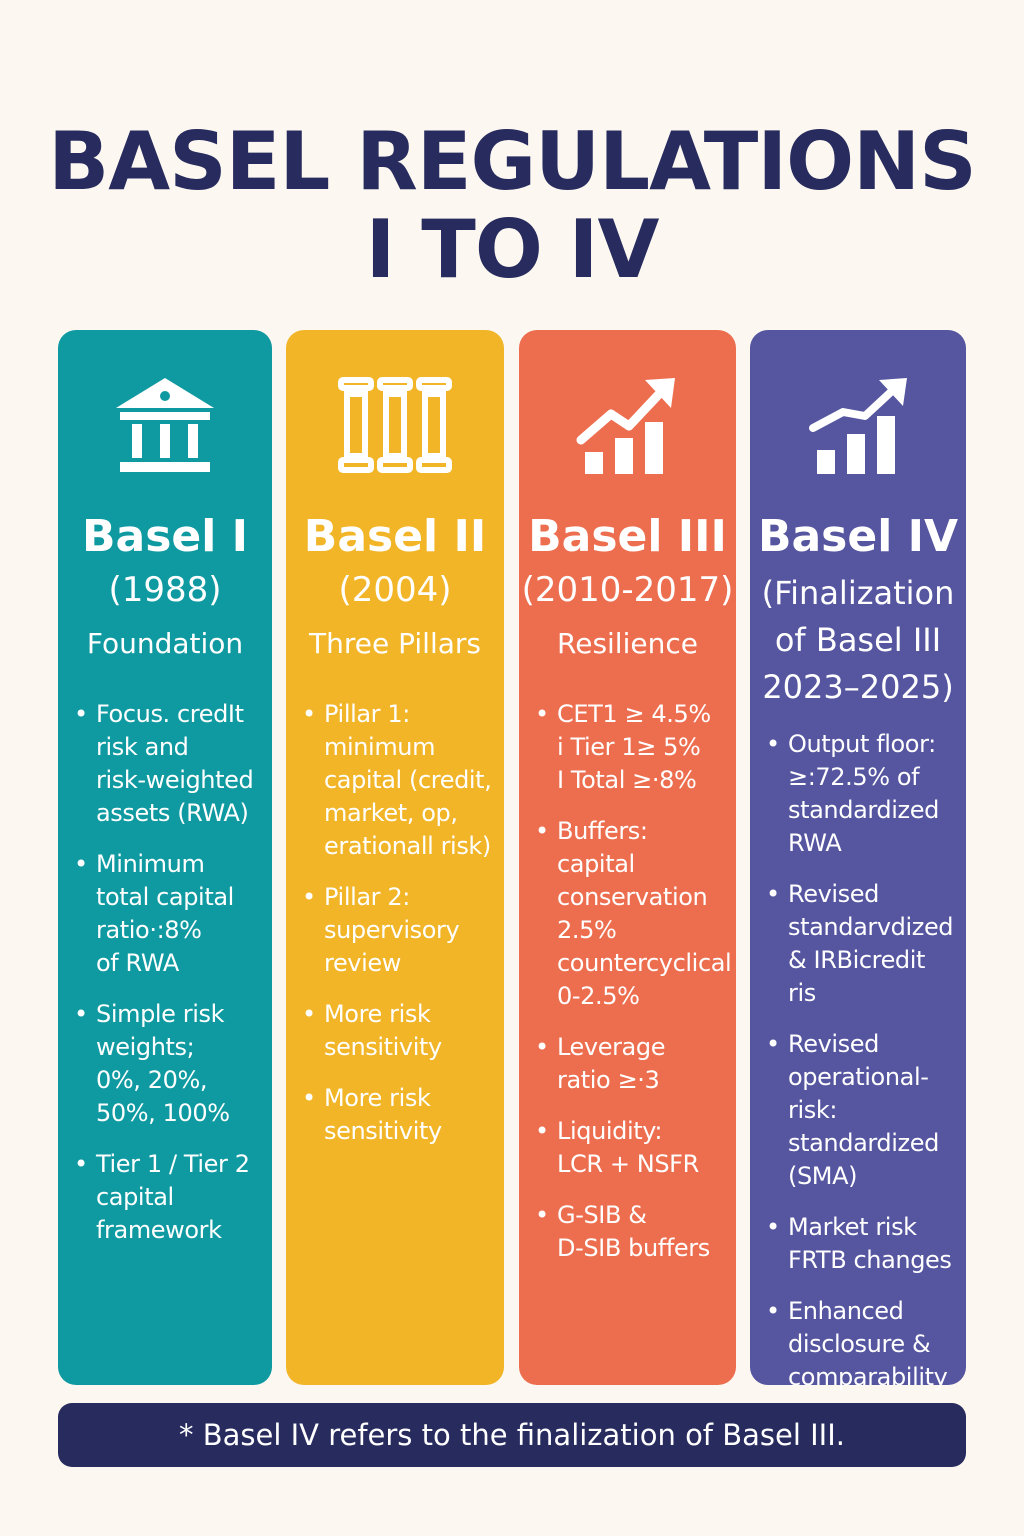 The width and height of the screenshot is (1024, 1536). I want to click on bullet-item: Minimum total capital ratio·:8% of RWA, so click(169, 914).